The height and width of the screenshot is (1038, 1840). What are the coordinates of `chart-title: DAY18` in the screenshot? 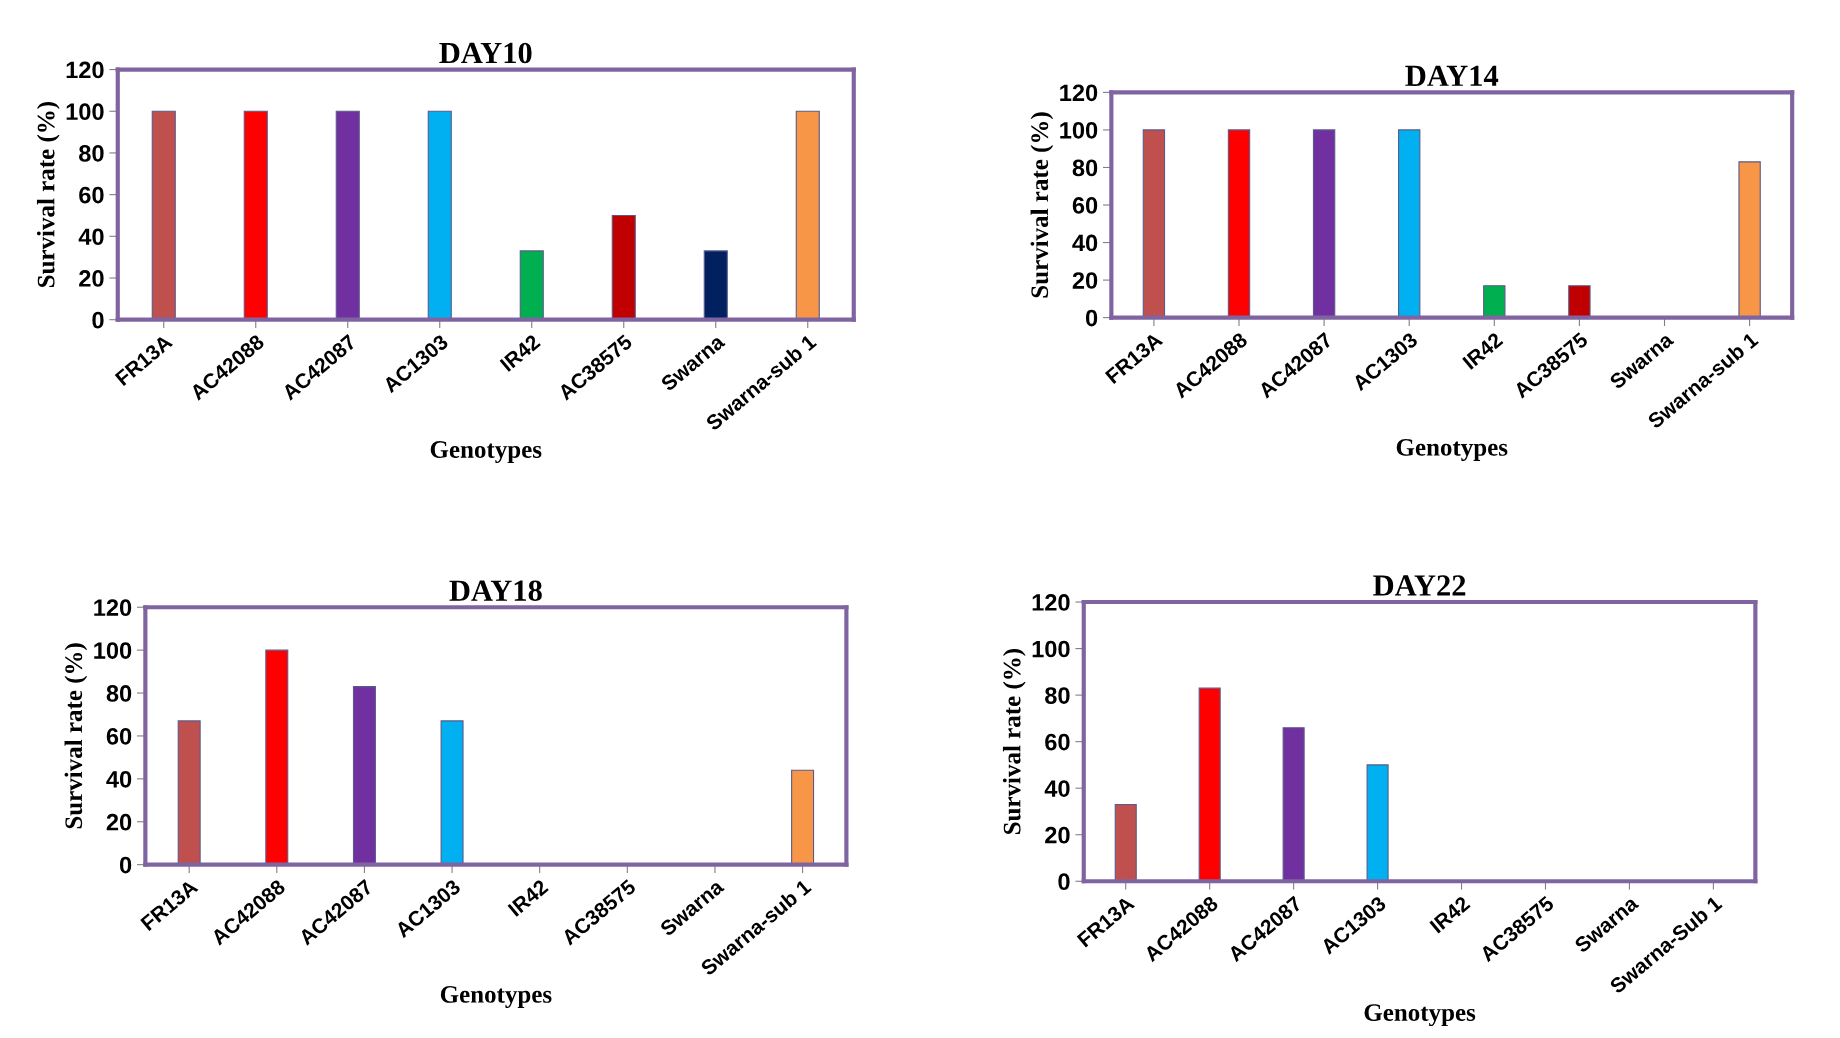 It's located at (495, 591).